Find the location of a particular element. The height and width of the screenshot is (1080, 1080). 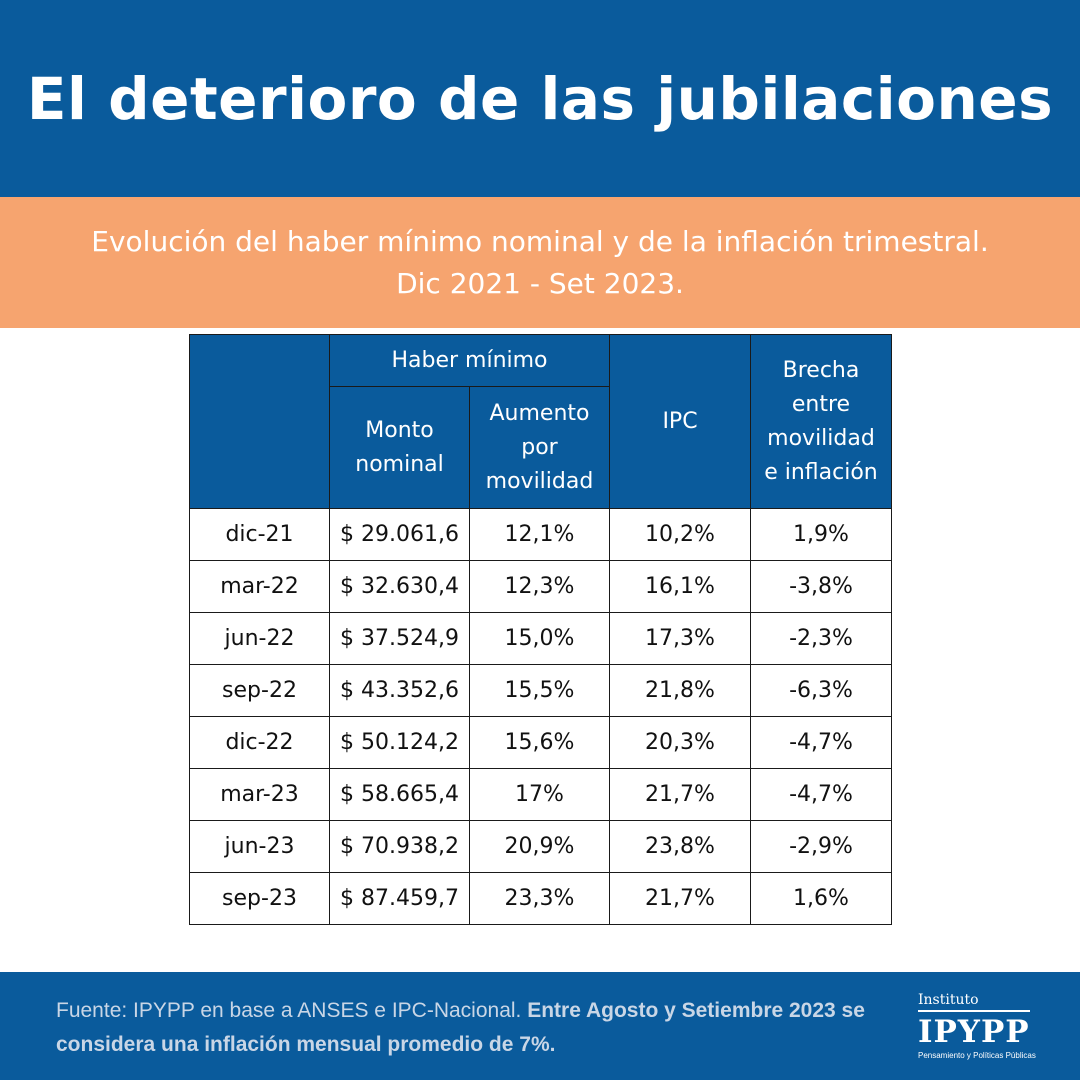

cell-monto: $ 50.124,2 is located at coordinates (399, 742).